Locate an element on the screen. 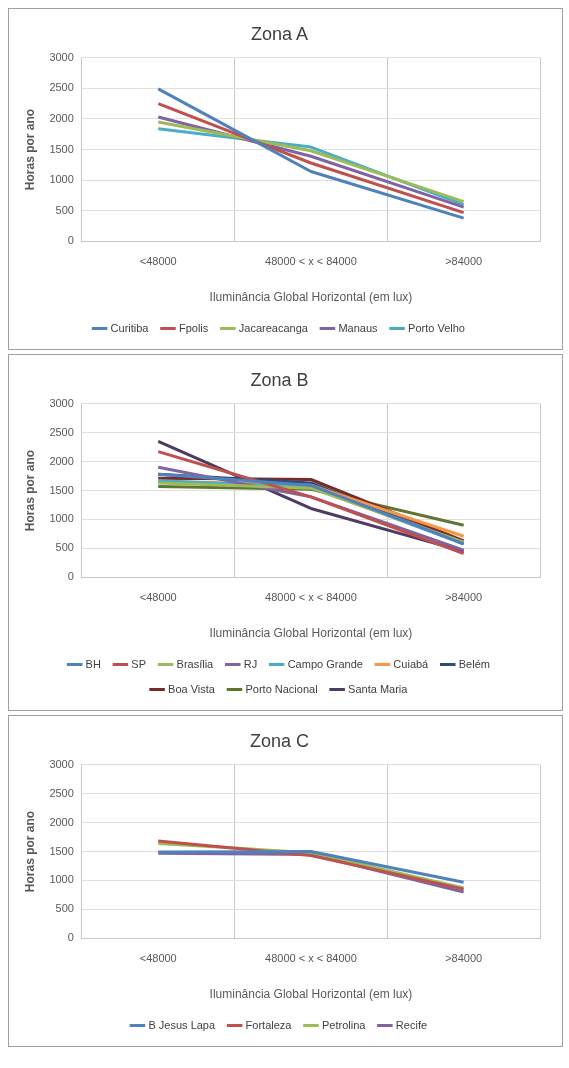 This screenshot has width=569, height=1068. chart-title: Zona C is located at coordinates (279, 740).